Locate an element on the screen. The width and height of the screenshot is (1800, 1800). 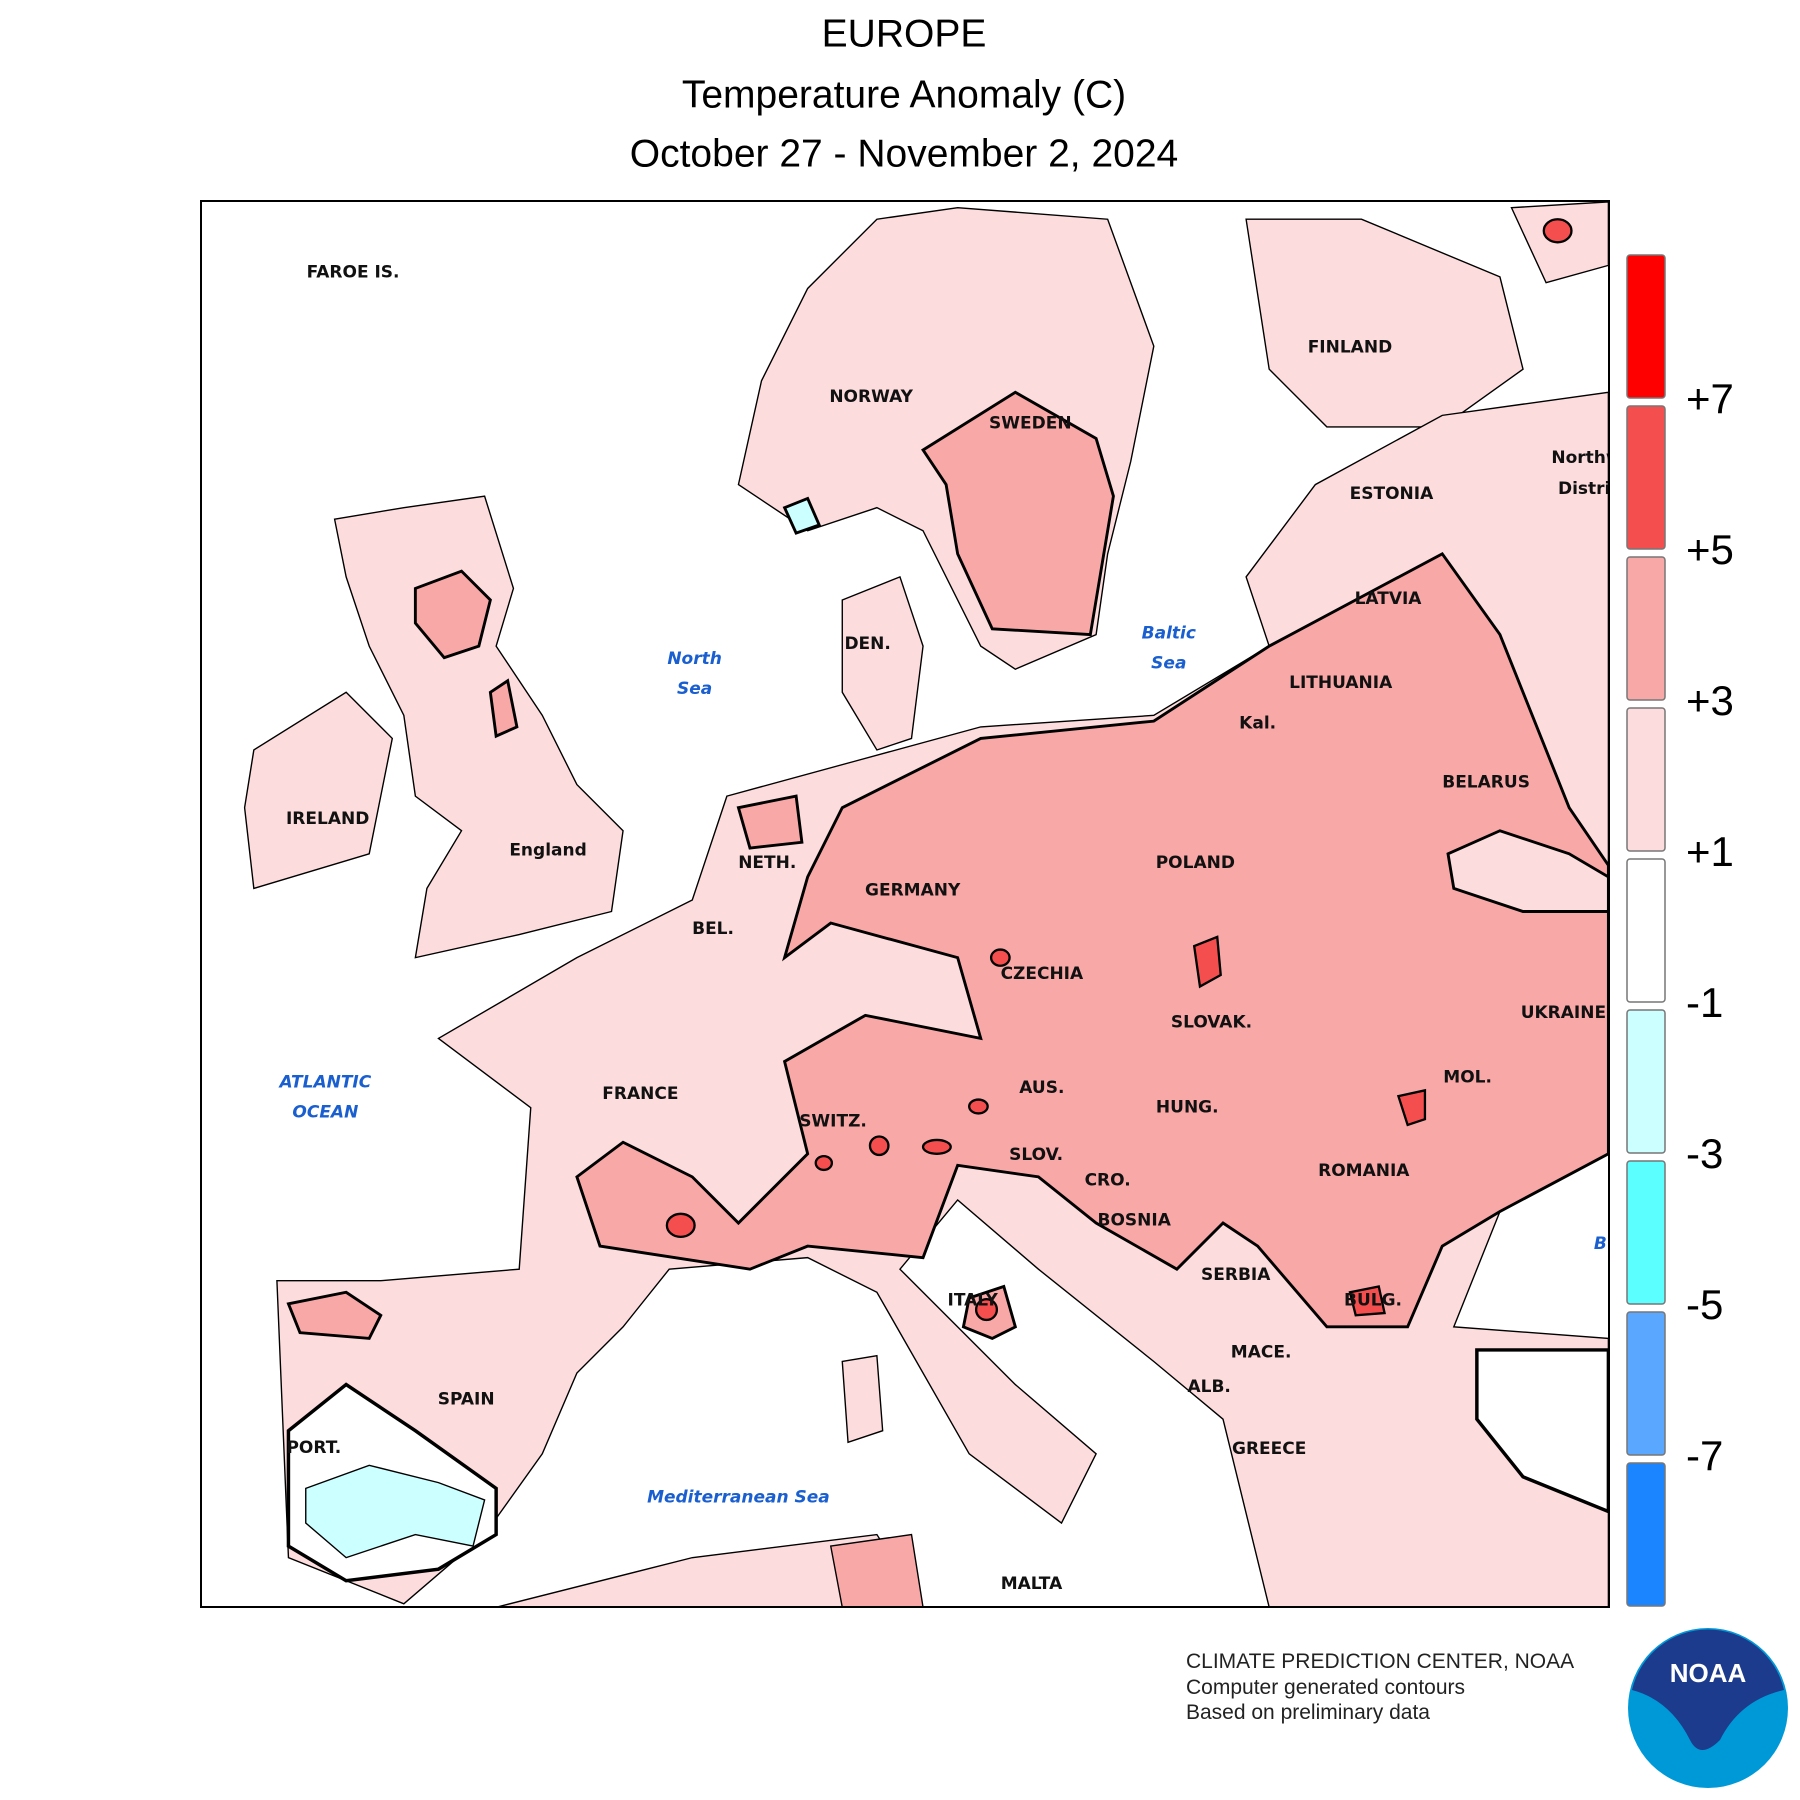
country-label: DEN. is located at coordinates (867, 644).